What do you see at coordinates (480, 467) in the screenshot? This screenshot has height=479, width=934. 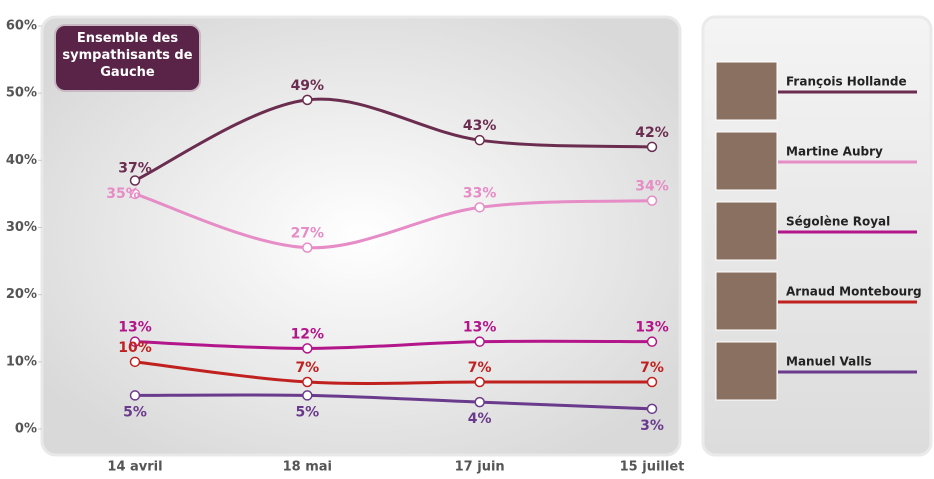 I see `x-tick-label: 17 juin` at bounding box center [480, 467].